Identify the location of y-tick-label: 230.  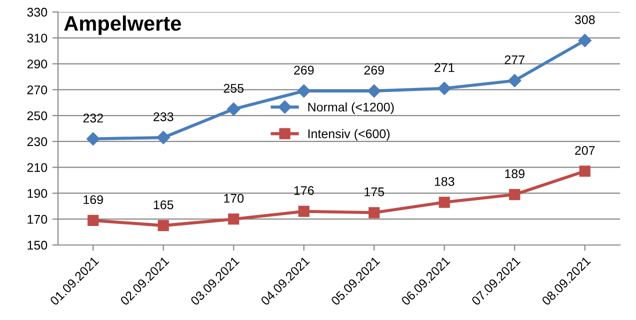
(37, 141).